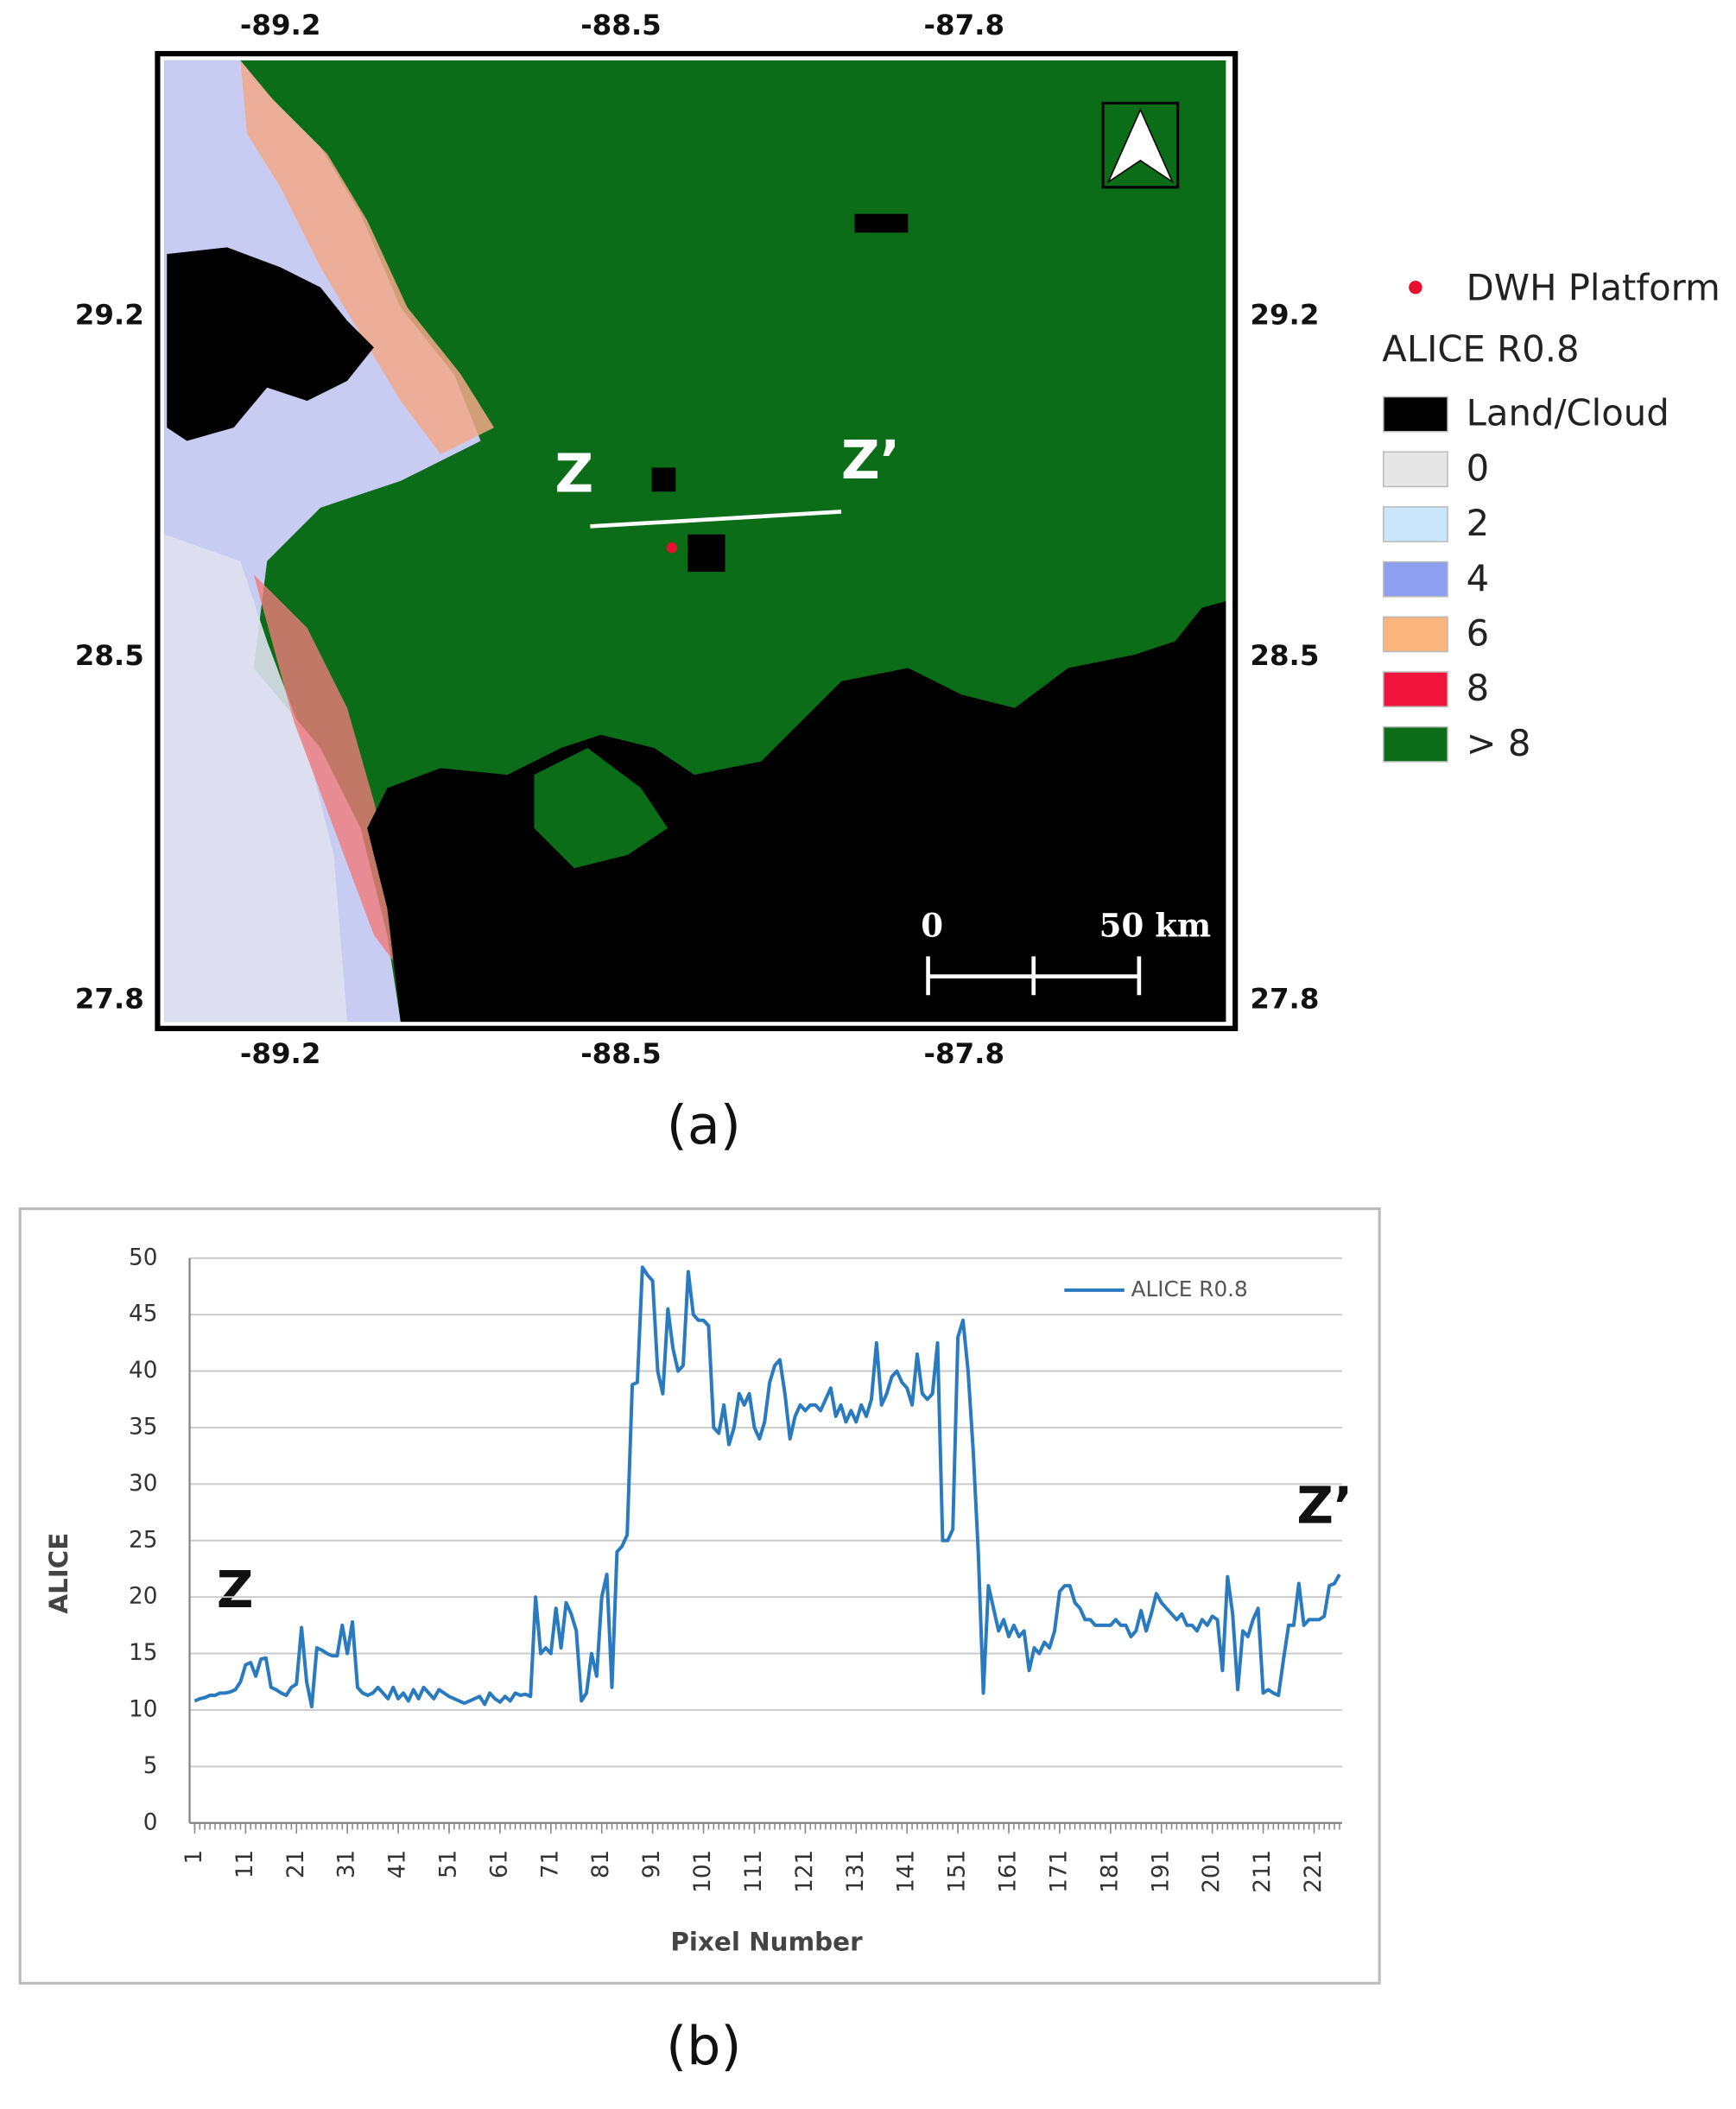  I want to click on scale-label: 0, so click(932, 925).